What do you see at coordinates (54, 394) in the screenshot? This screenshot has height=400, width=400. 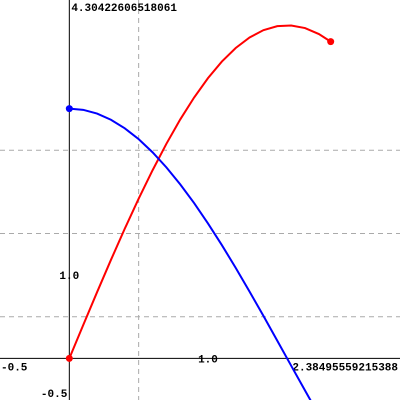 I see `y-tick-label: -0.5` at bounding box center [54, 394].